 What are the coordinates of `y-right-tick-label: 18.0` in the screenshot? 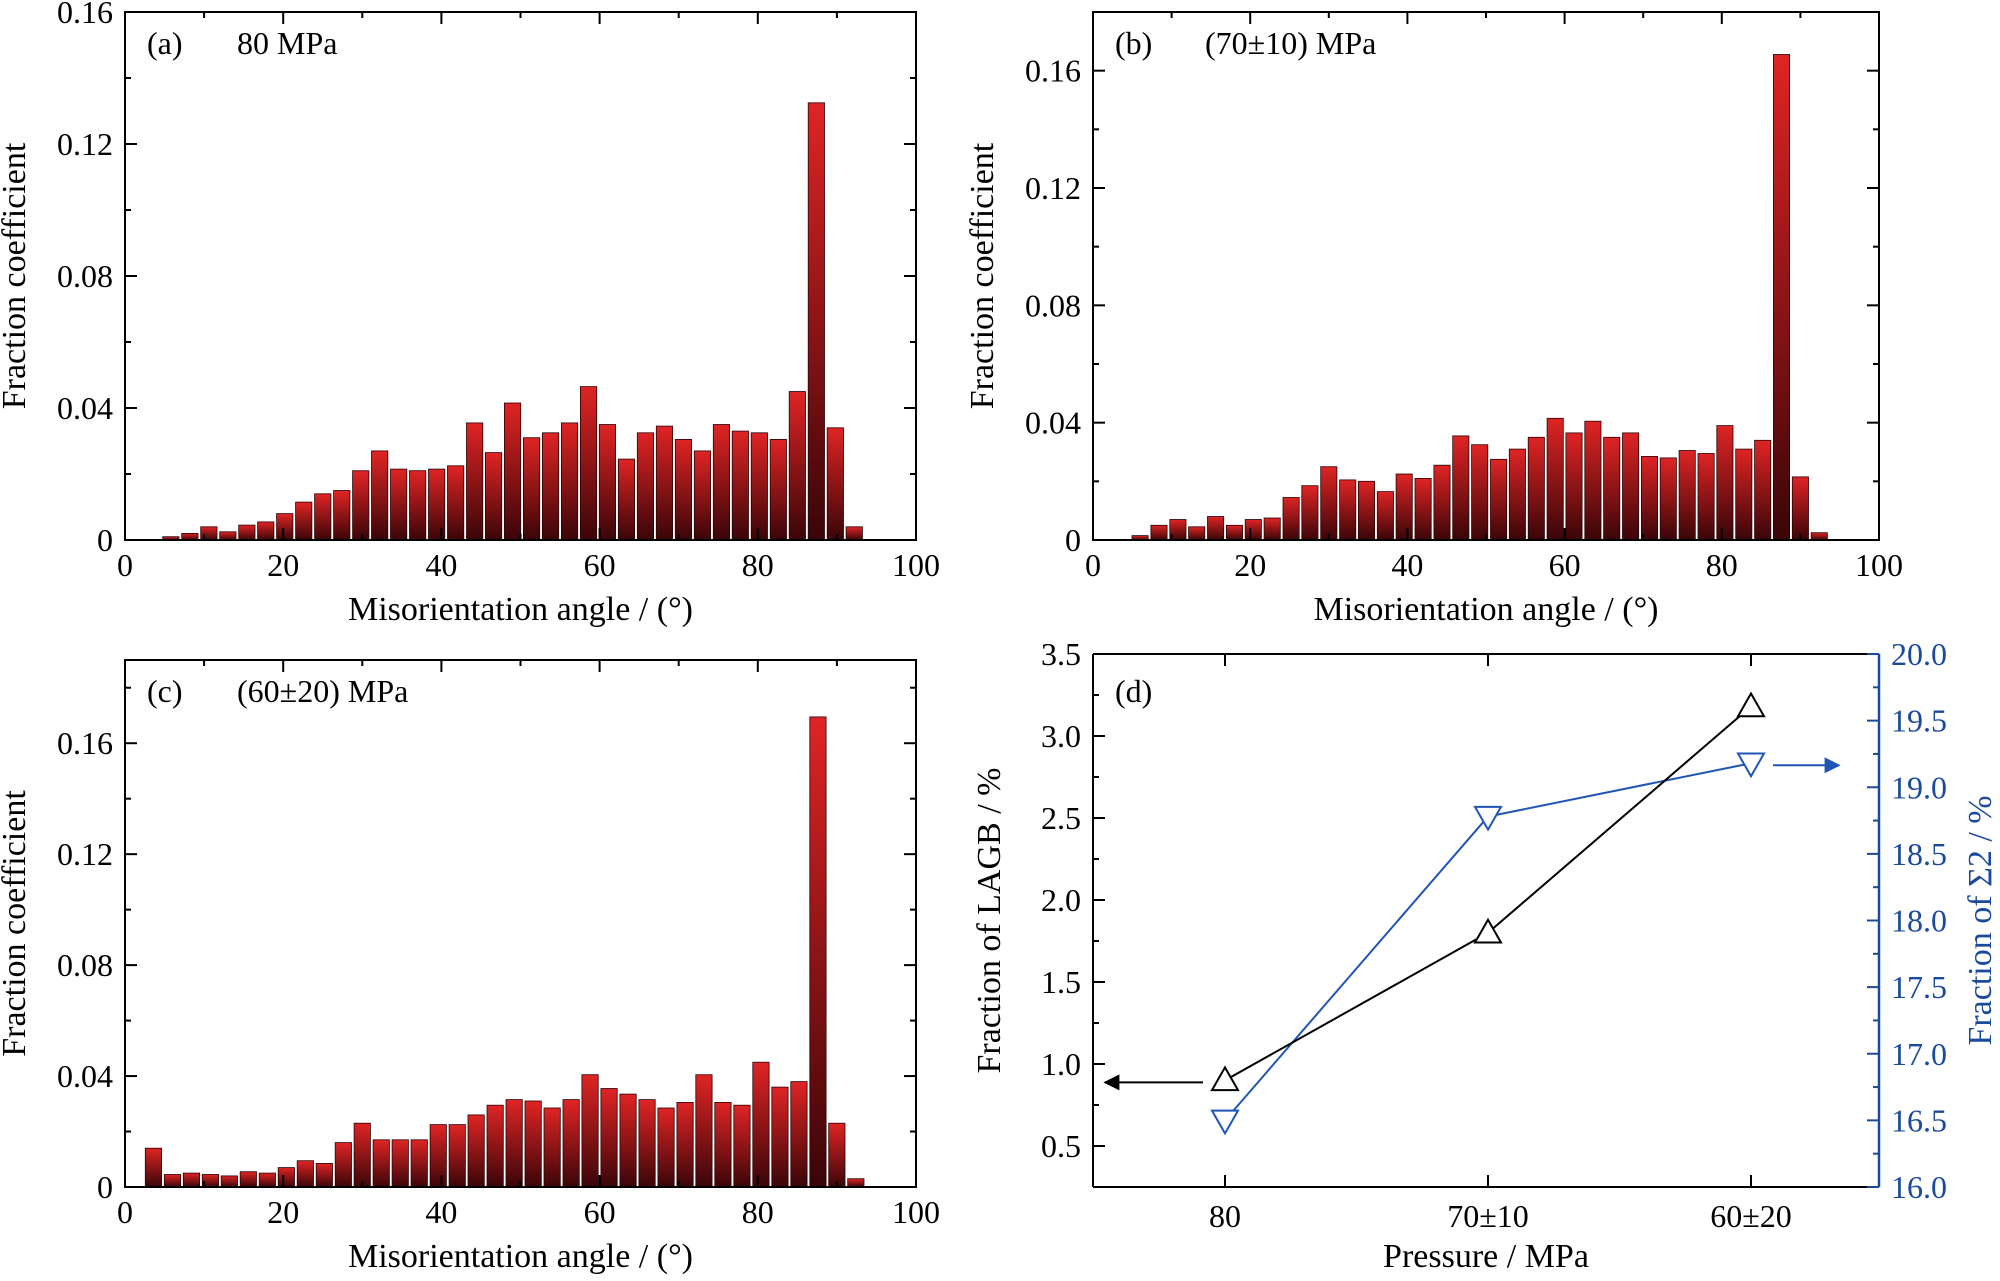 It's located at (1919, 921).